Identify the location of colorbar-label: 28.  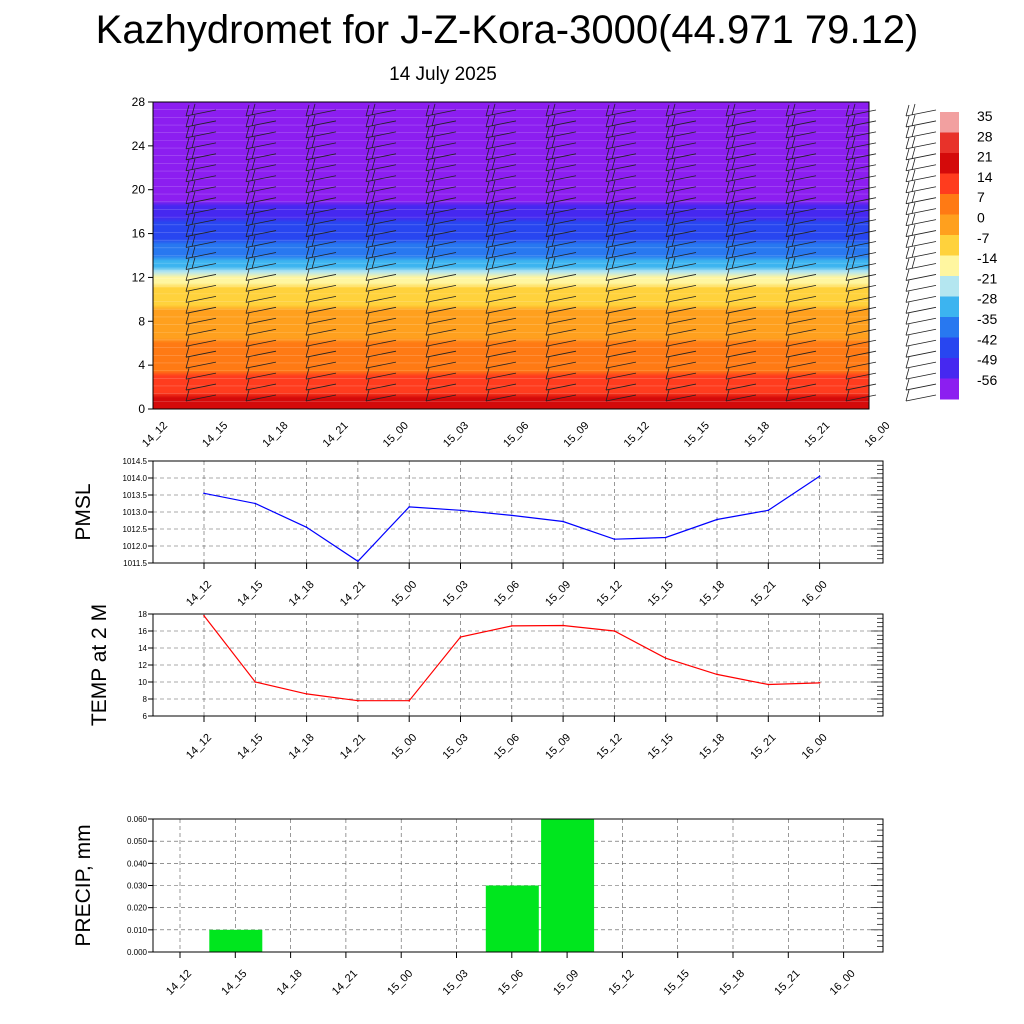
(985, 136).